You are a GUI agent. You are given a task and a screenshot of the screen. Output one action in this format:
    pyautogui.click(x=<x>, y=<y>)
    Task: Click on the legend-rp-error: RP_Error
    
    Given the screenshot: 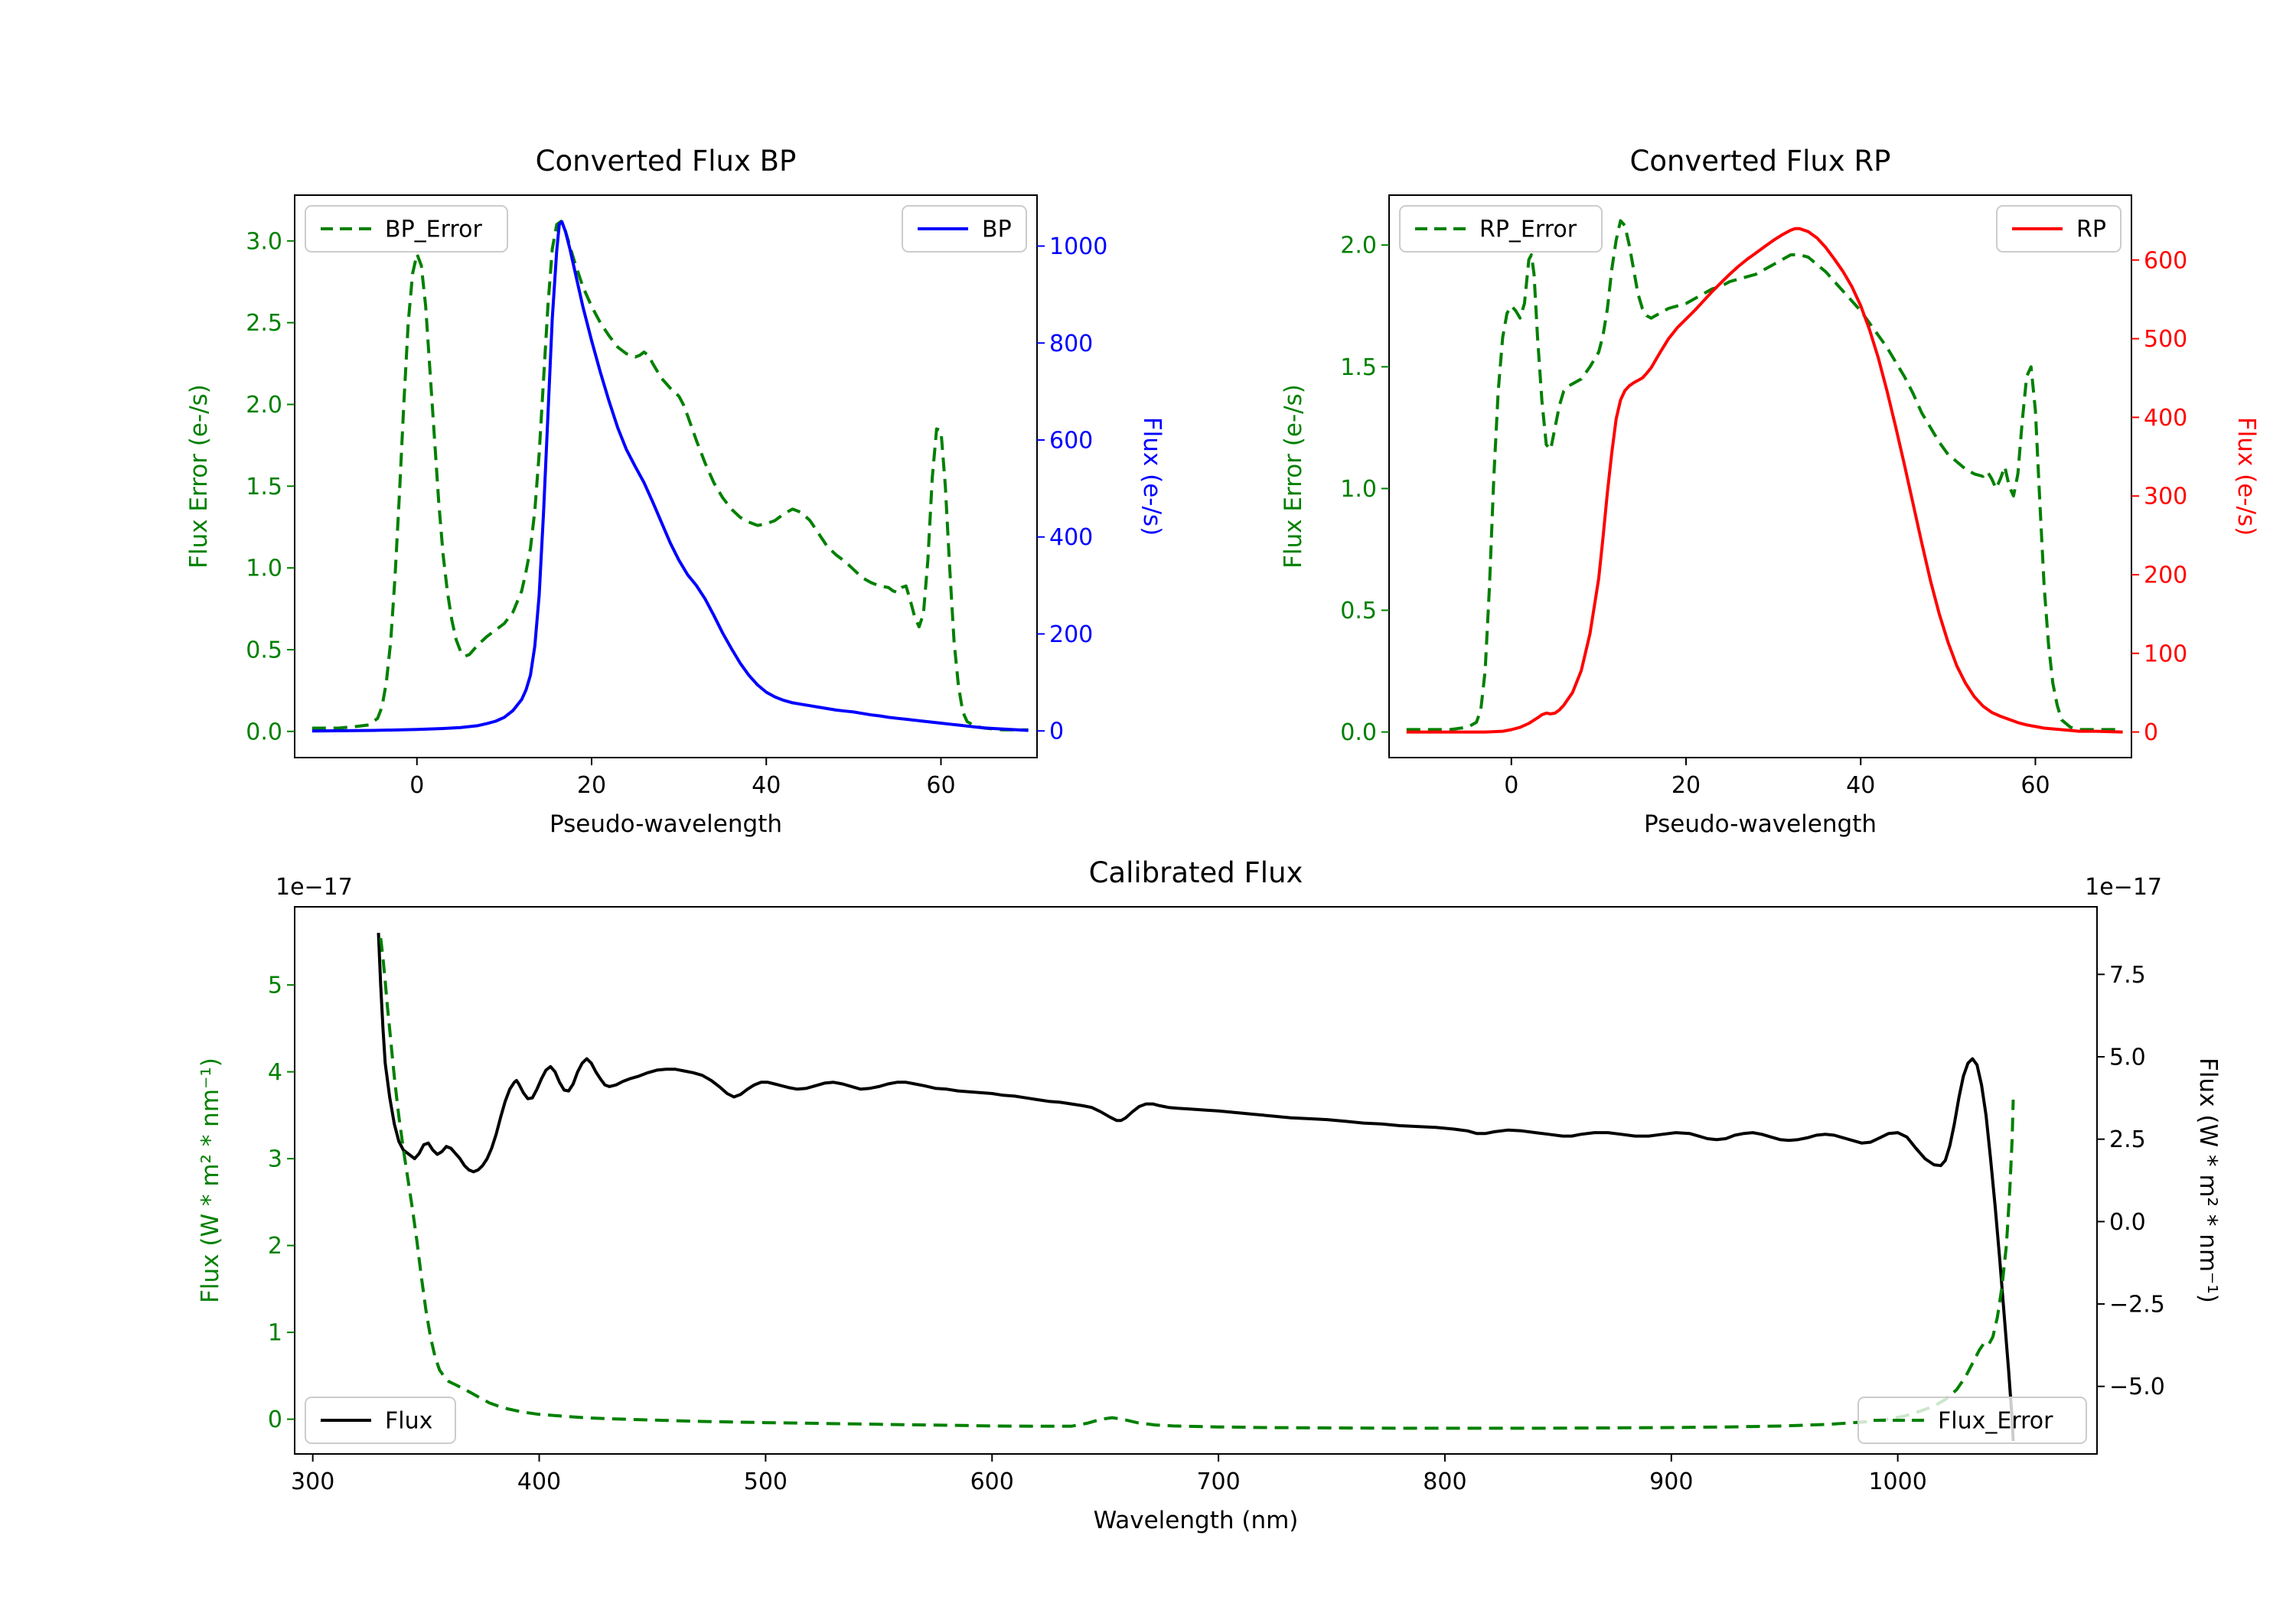 What is the action you would take?
    pyautogui.click(x=1501, y=229)
    